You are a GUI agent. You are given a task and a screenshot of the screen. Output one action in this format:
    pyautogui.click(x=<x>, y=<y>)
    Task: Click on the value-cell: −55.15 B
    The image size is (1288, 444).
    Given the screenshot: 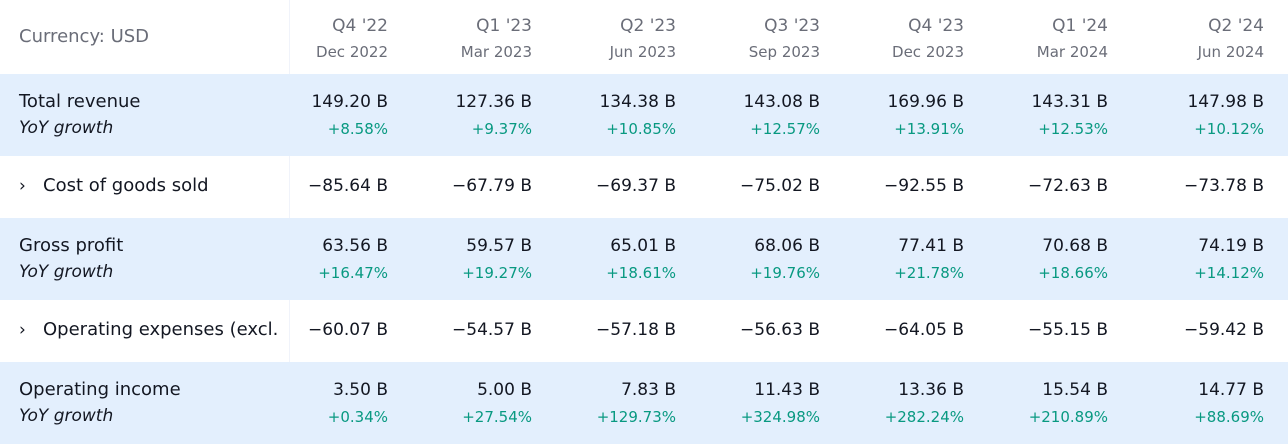 What is the action you would take?
    pyautogui.click(x=1082, y=331)
    